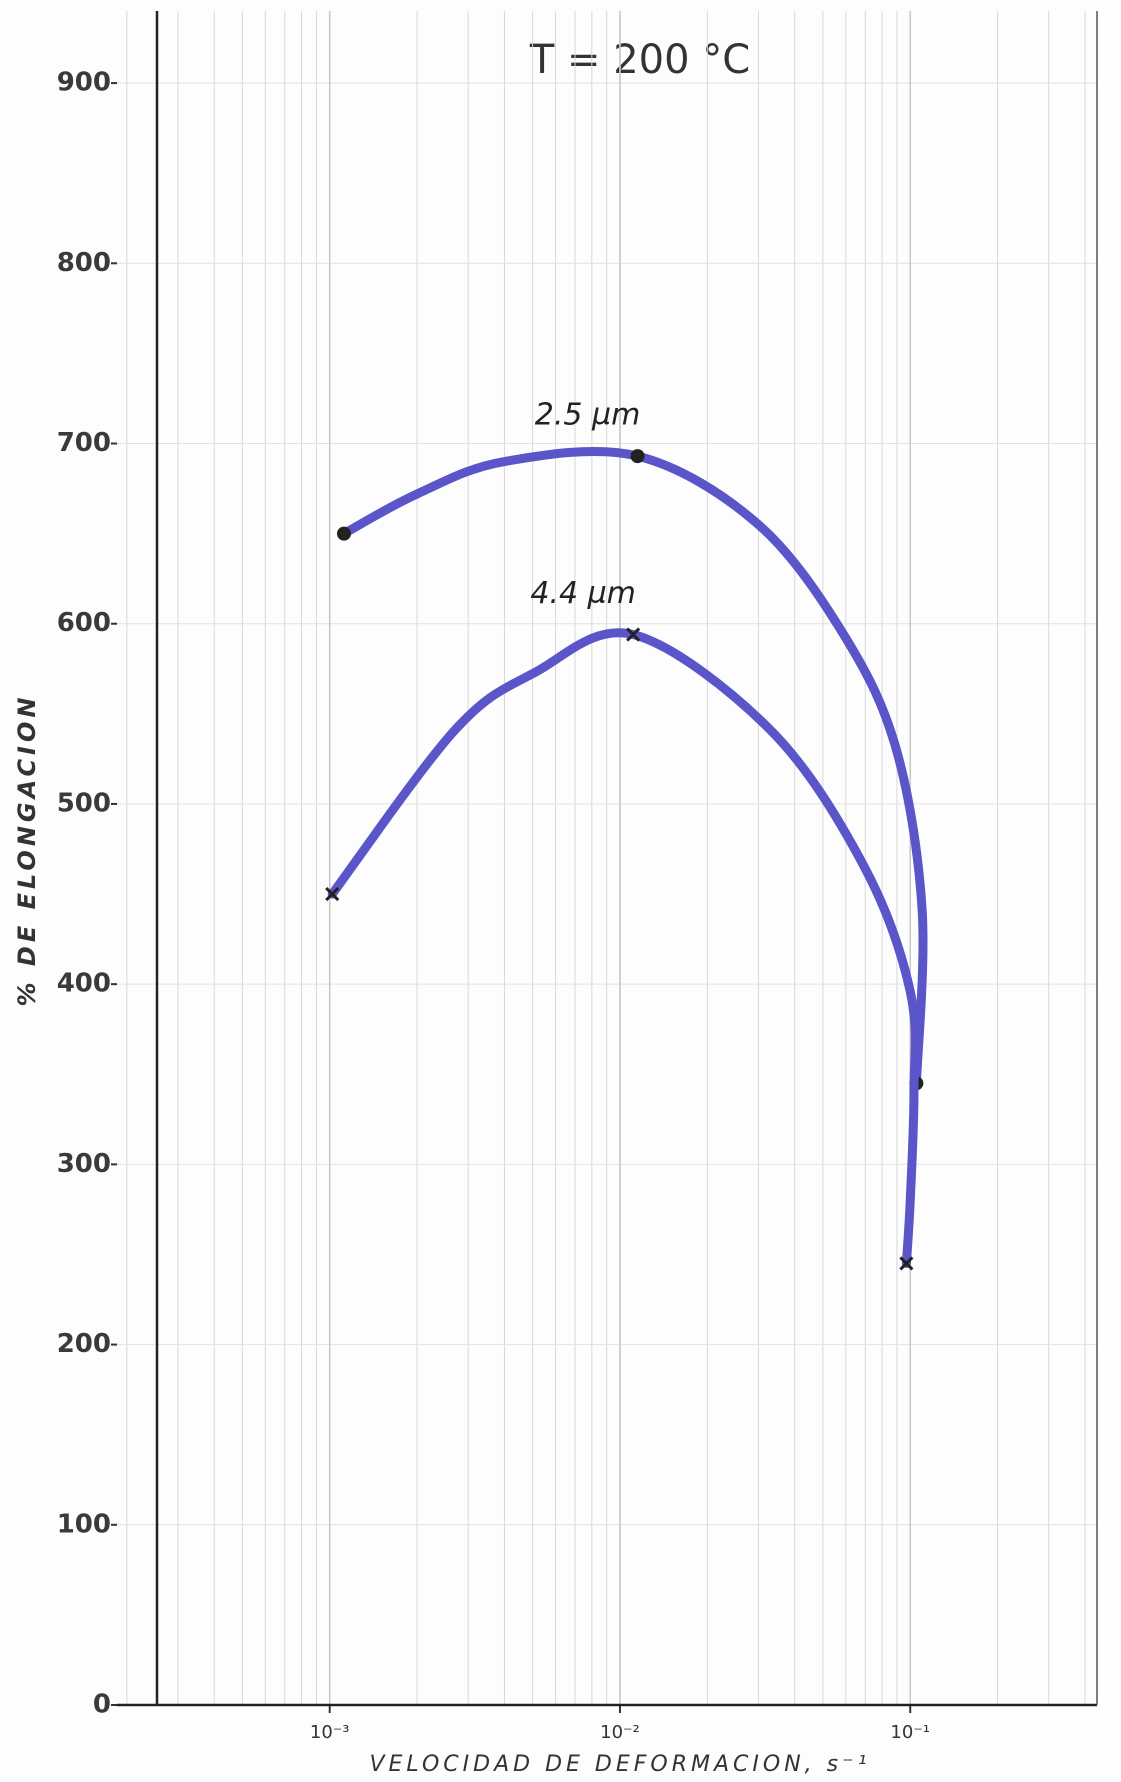  Describe the element at coordinates (102, 1705) in the screenshot. I see `y-tick-label: 0` at that location.